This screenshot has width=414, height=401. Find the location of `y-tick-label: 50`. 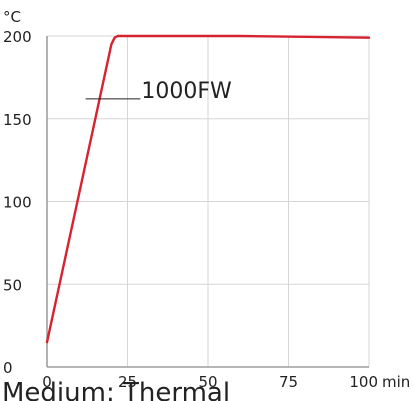

y-tick-label: 50 is located at coordinates (12, 285).